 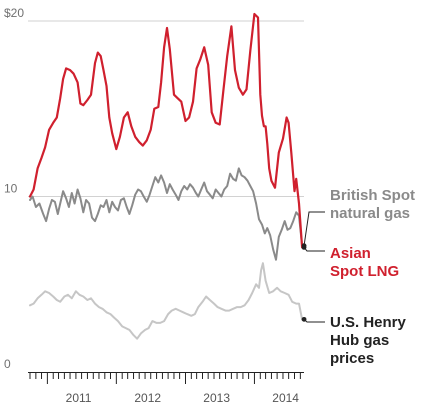 I want to click on series-label-line: Spot LNG, so click(x=364, y=271).